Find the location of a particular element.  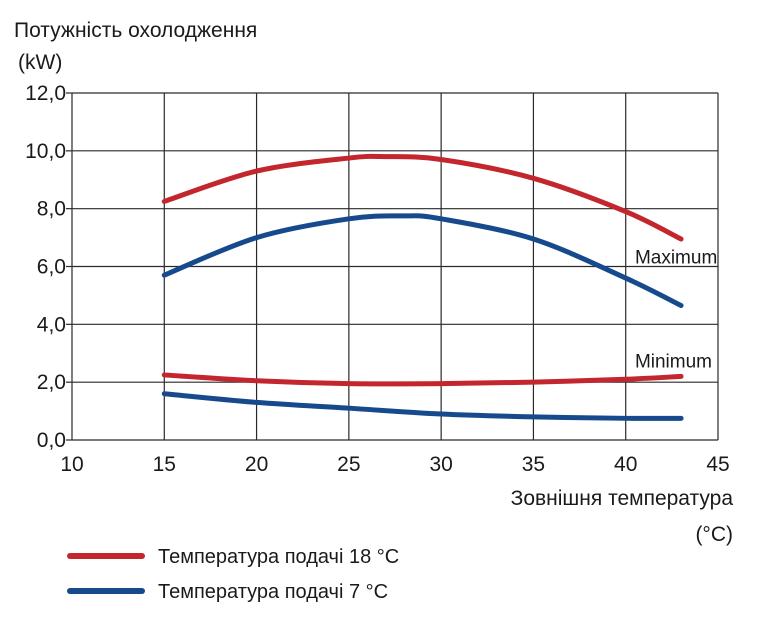

y-tick-labels: 0,0 2,0 4,0 6,0 8,0 10,0 12,0 is located at coordinates (48, 267).